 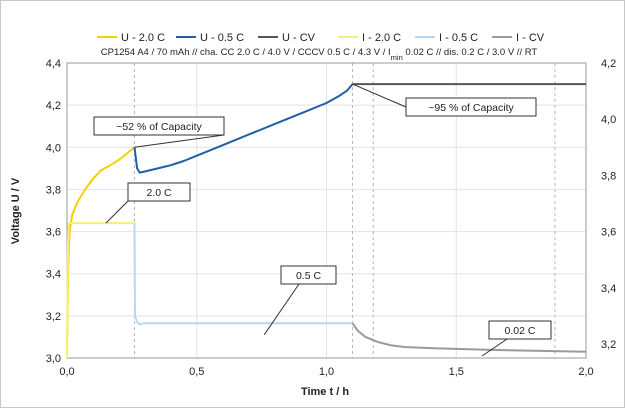 I want to click on x-tick-label: 1,5, so click(x=456, y=372).